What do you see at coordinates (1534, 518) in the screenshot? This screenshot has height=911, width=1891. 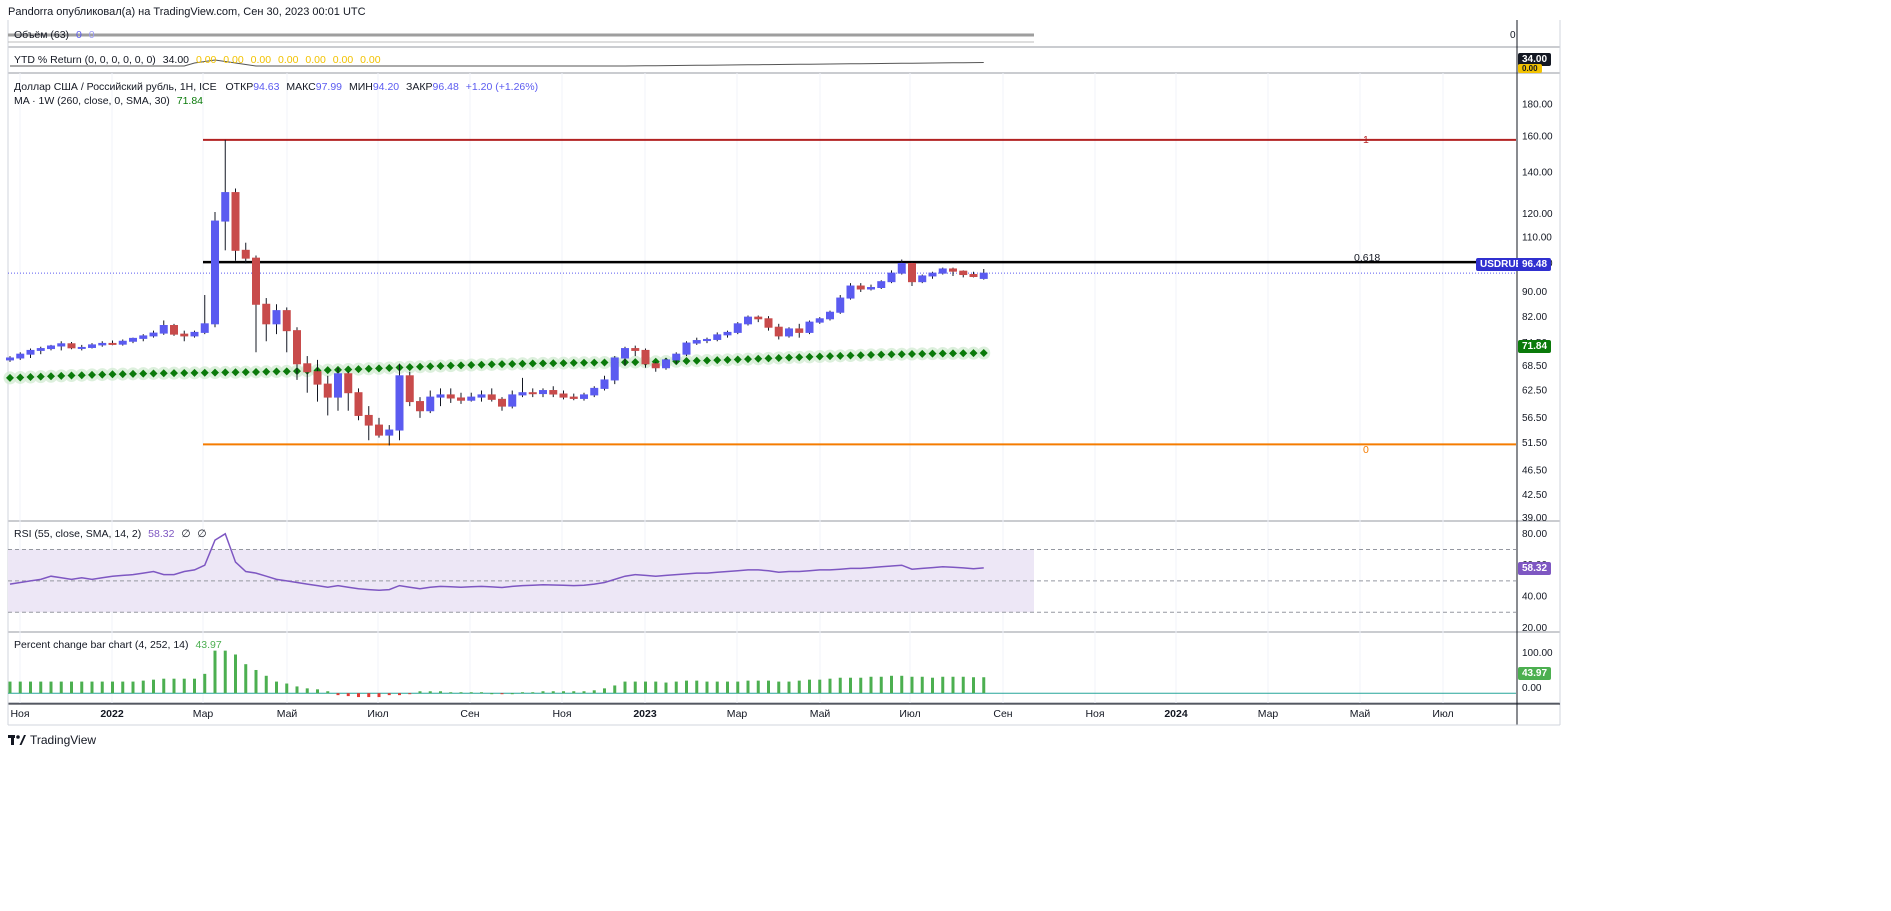 I see `price-tick-label: 39.00` at bounding box center [1534, 518].